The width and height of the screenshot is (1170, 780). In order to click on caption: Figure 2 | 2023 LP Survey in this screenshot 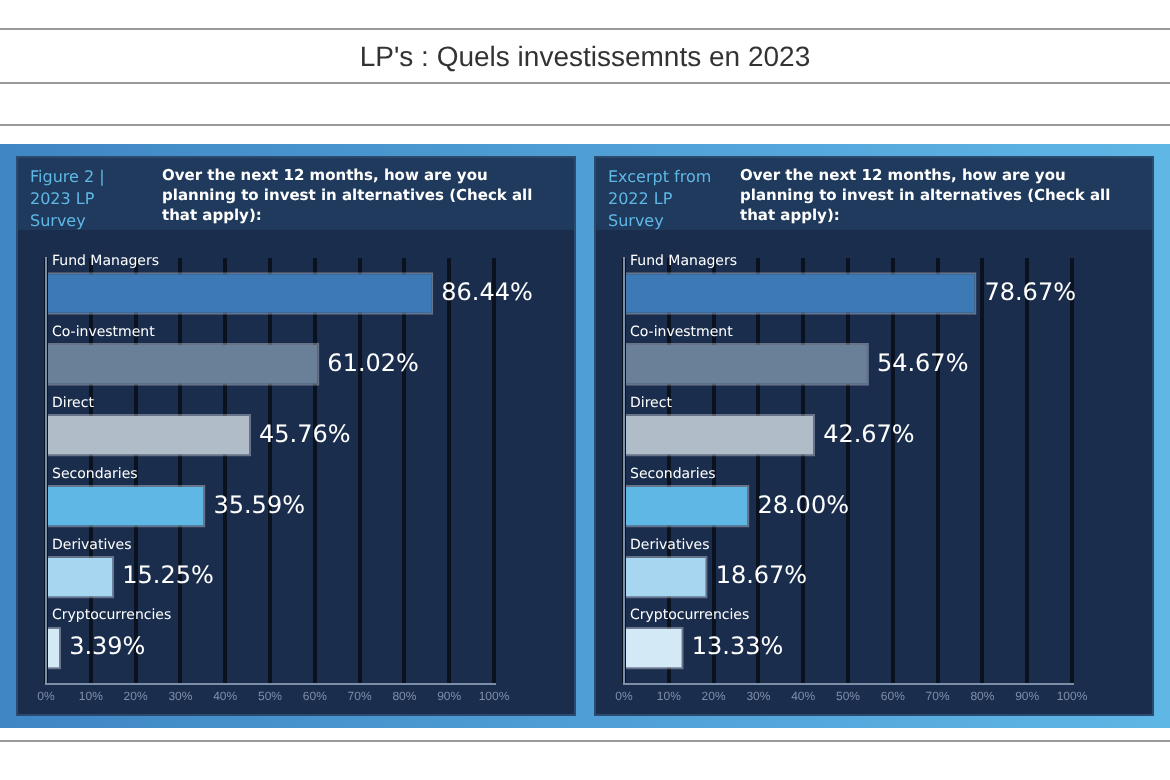, I will do `click(68, 198)`.